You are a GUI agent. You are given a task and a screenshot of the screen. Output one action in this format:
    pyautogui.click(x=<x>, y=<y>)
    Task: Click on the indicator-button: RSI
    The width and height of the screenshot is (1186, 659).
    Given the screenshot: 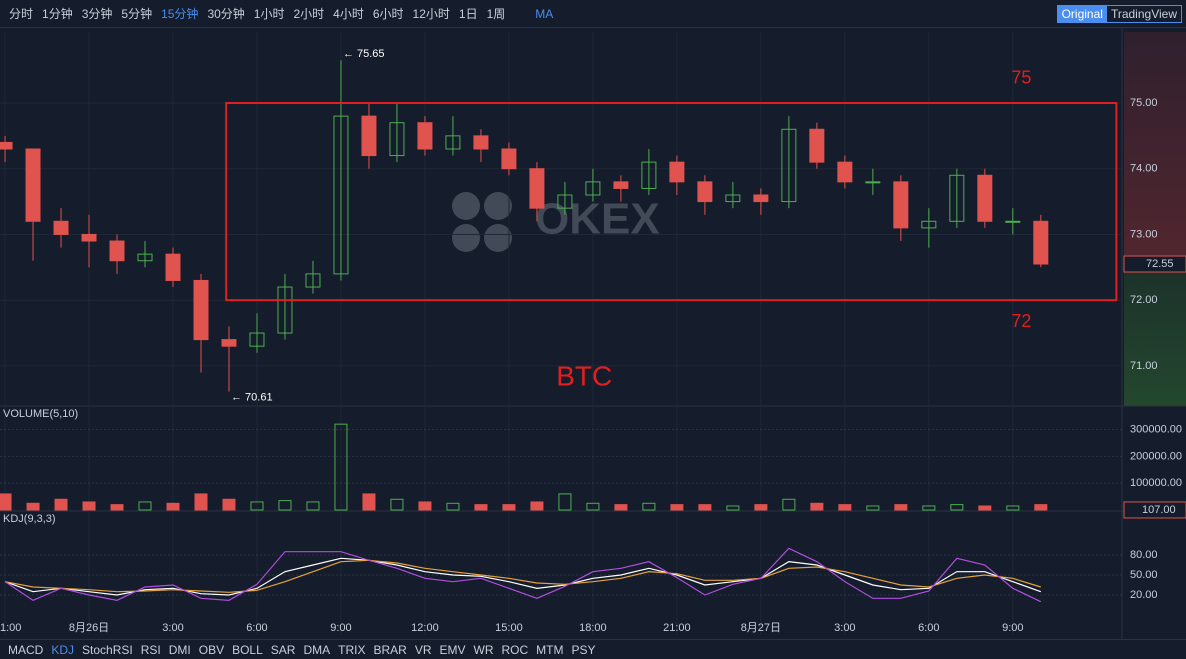 What is the action you would take?
    pyautogui.click(x=150, y=649)
    